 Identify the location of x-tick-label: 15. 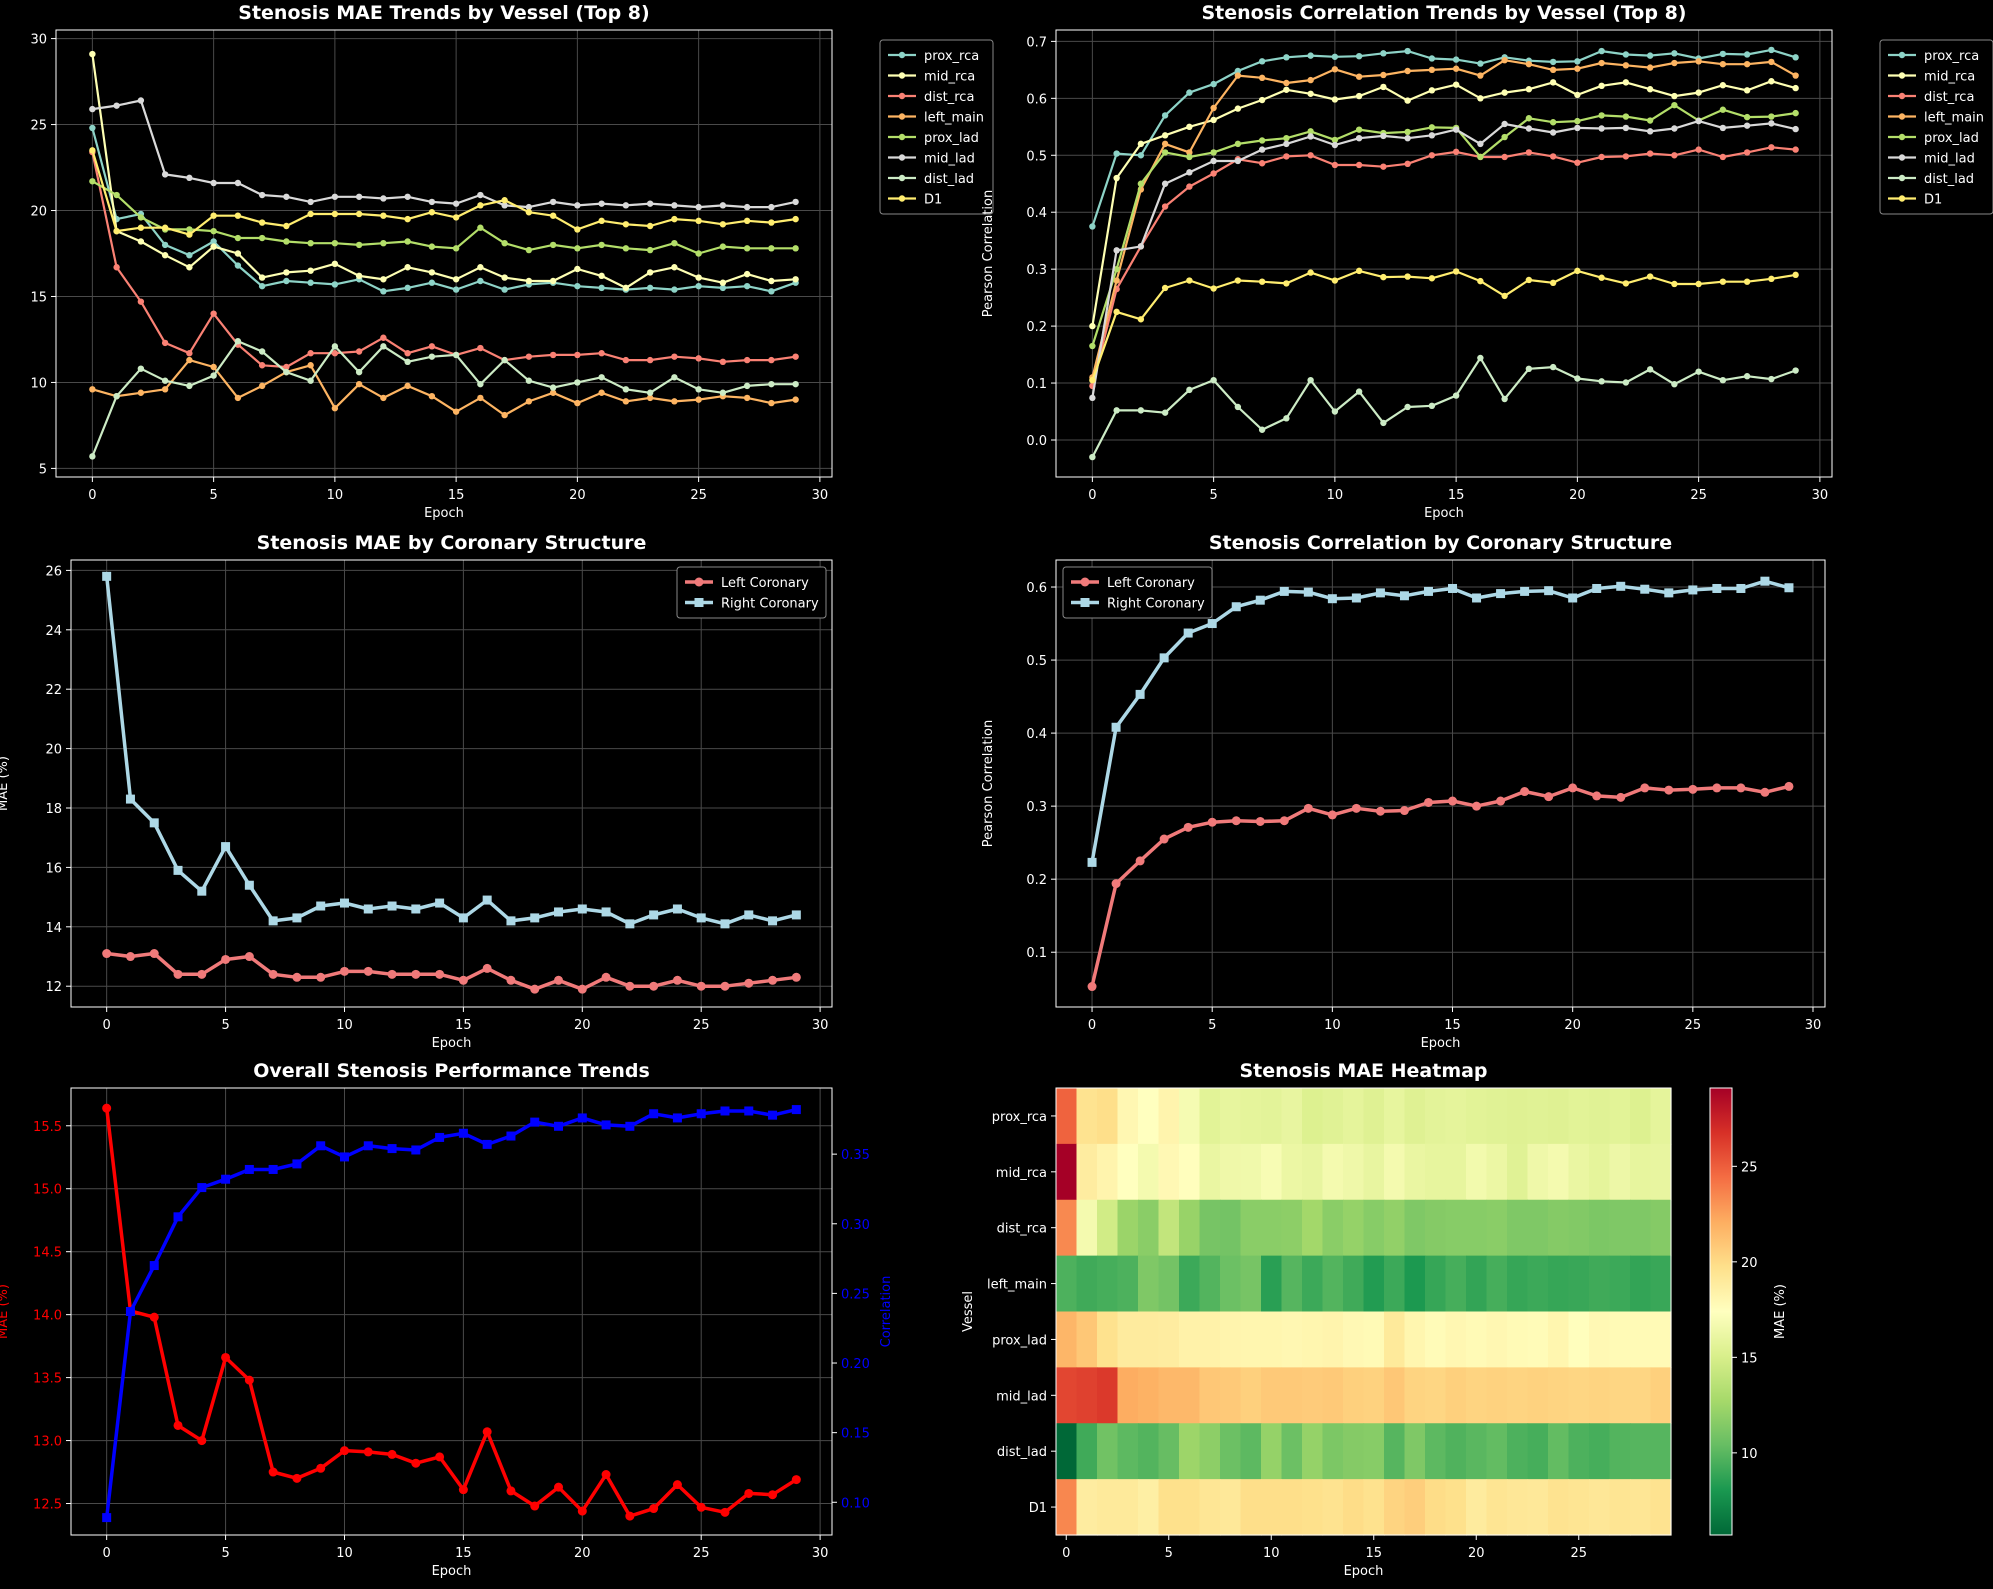
(463, 1025).